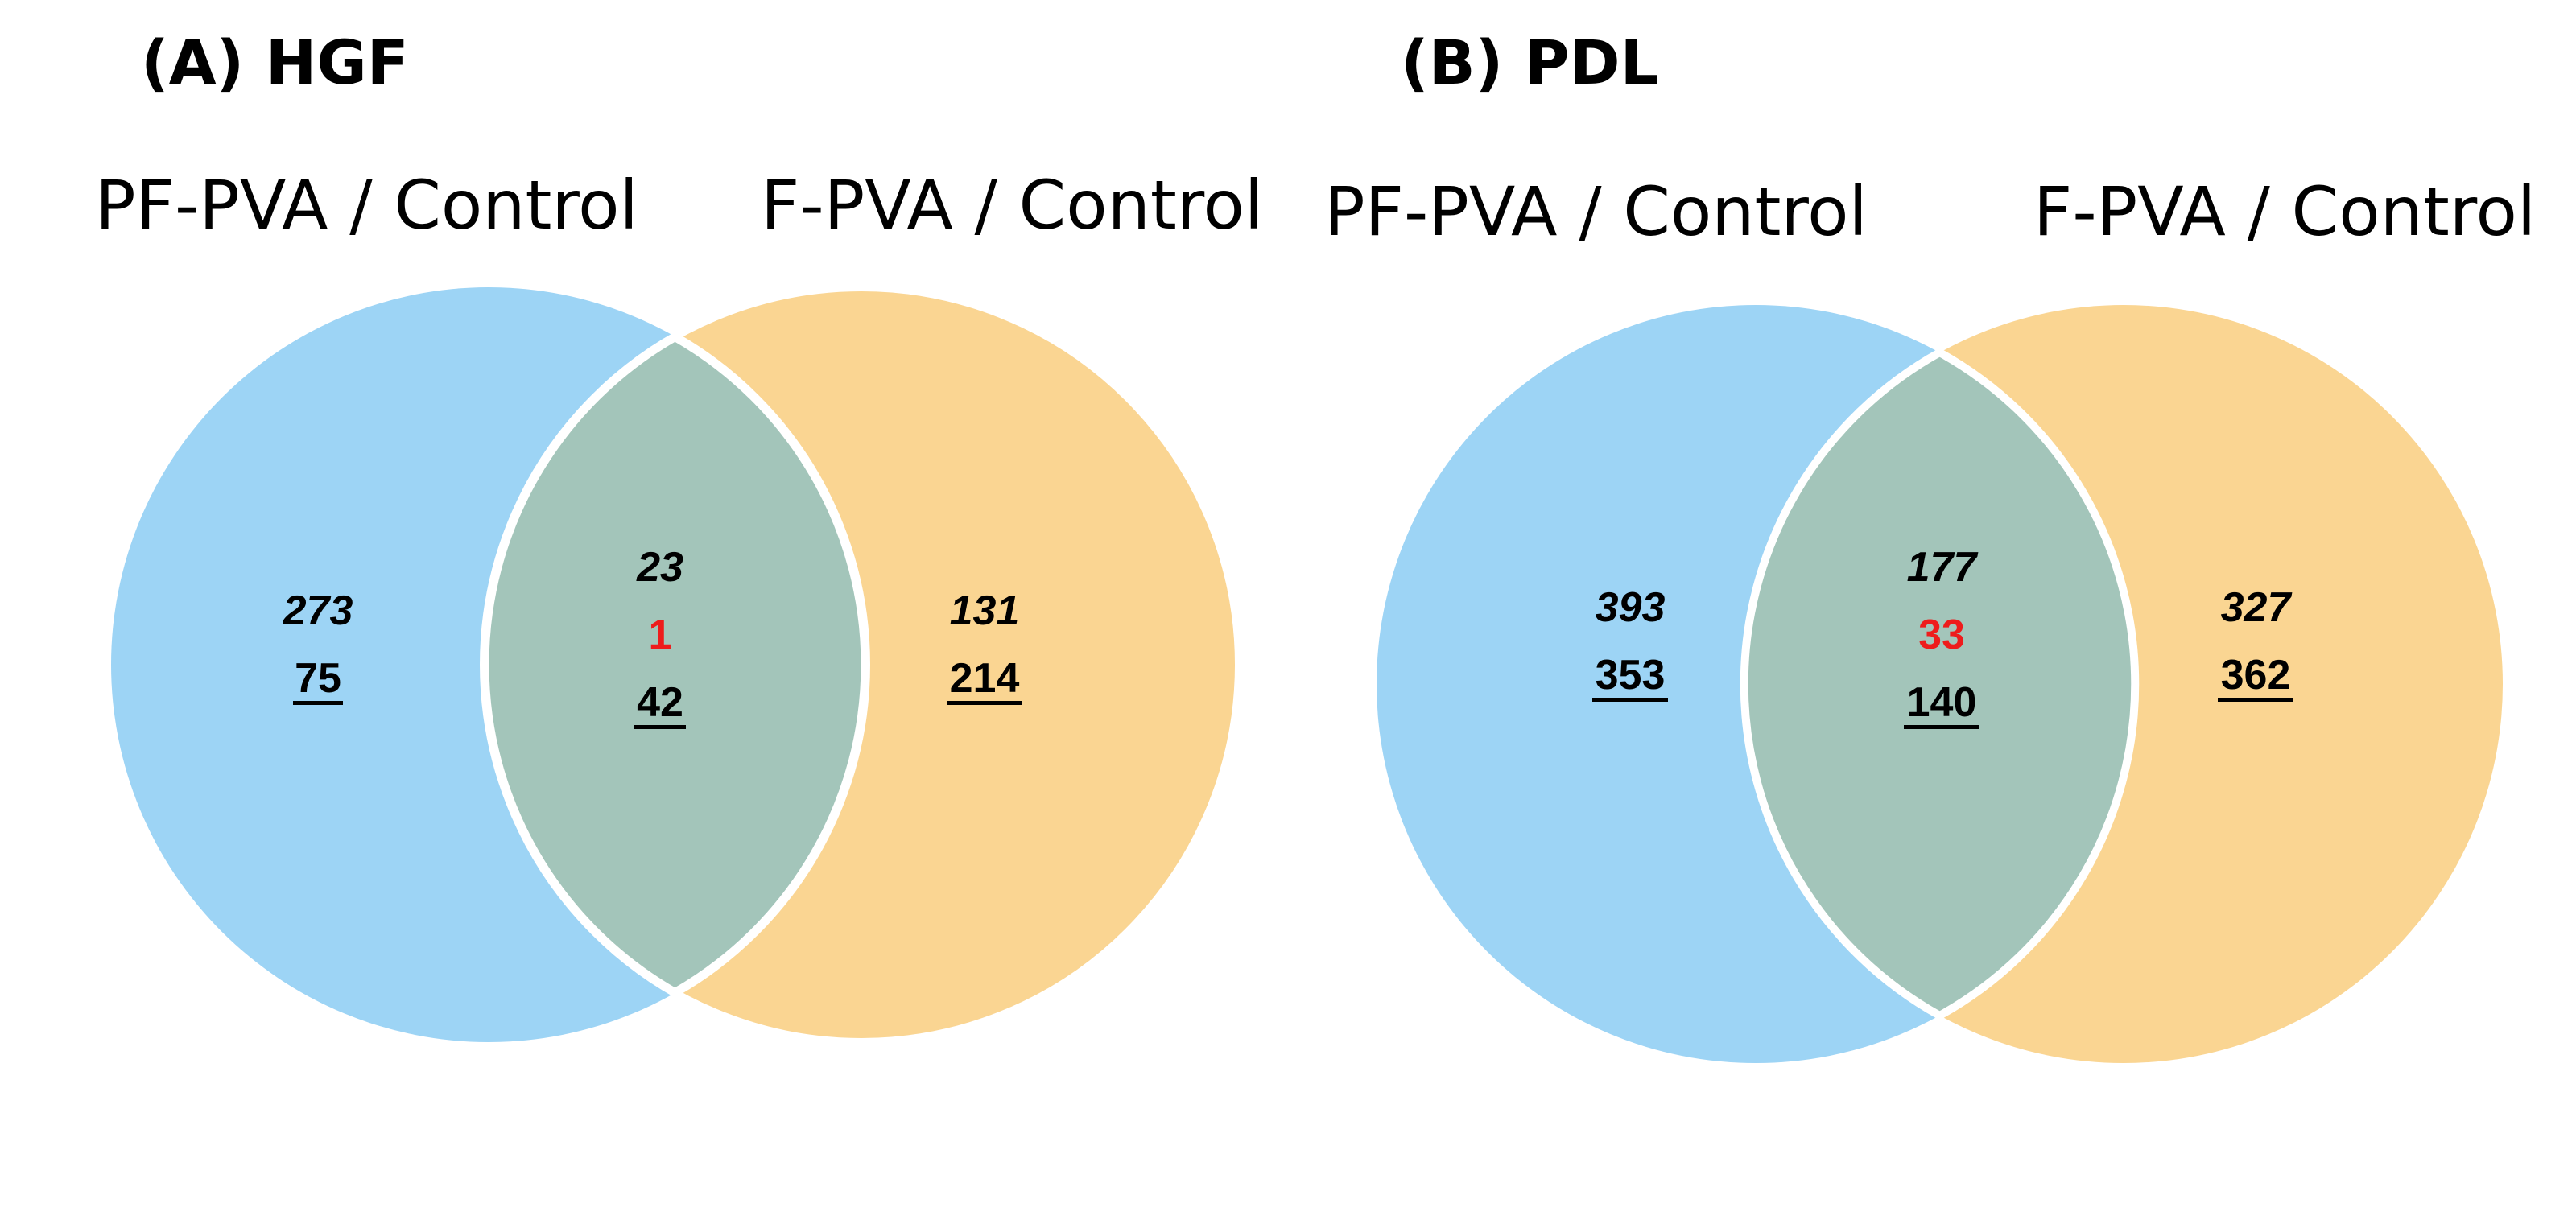 The height and width of the screenshot is (1224, 2576). Describe the element at coordinates (771, 664) in the screenshot. I see `panel-a-overlap-border-right` at that location.